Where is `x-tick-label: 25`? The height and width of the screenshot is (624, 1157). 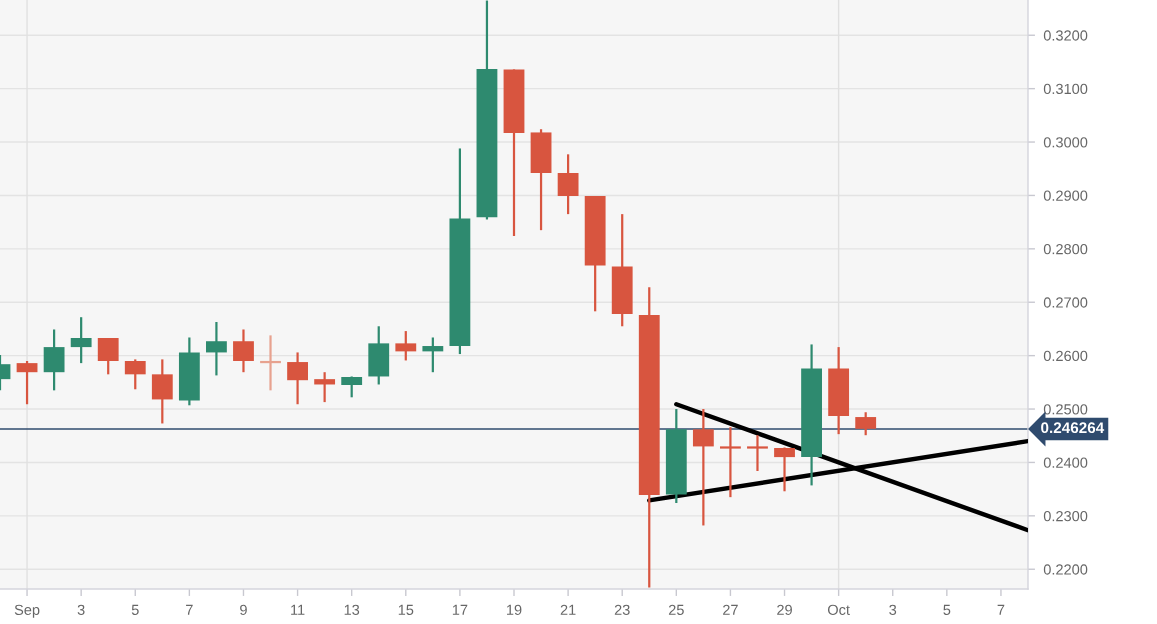 x-tick-label: 25 is located at coordinates (676, 609).